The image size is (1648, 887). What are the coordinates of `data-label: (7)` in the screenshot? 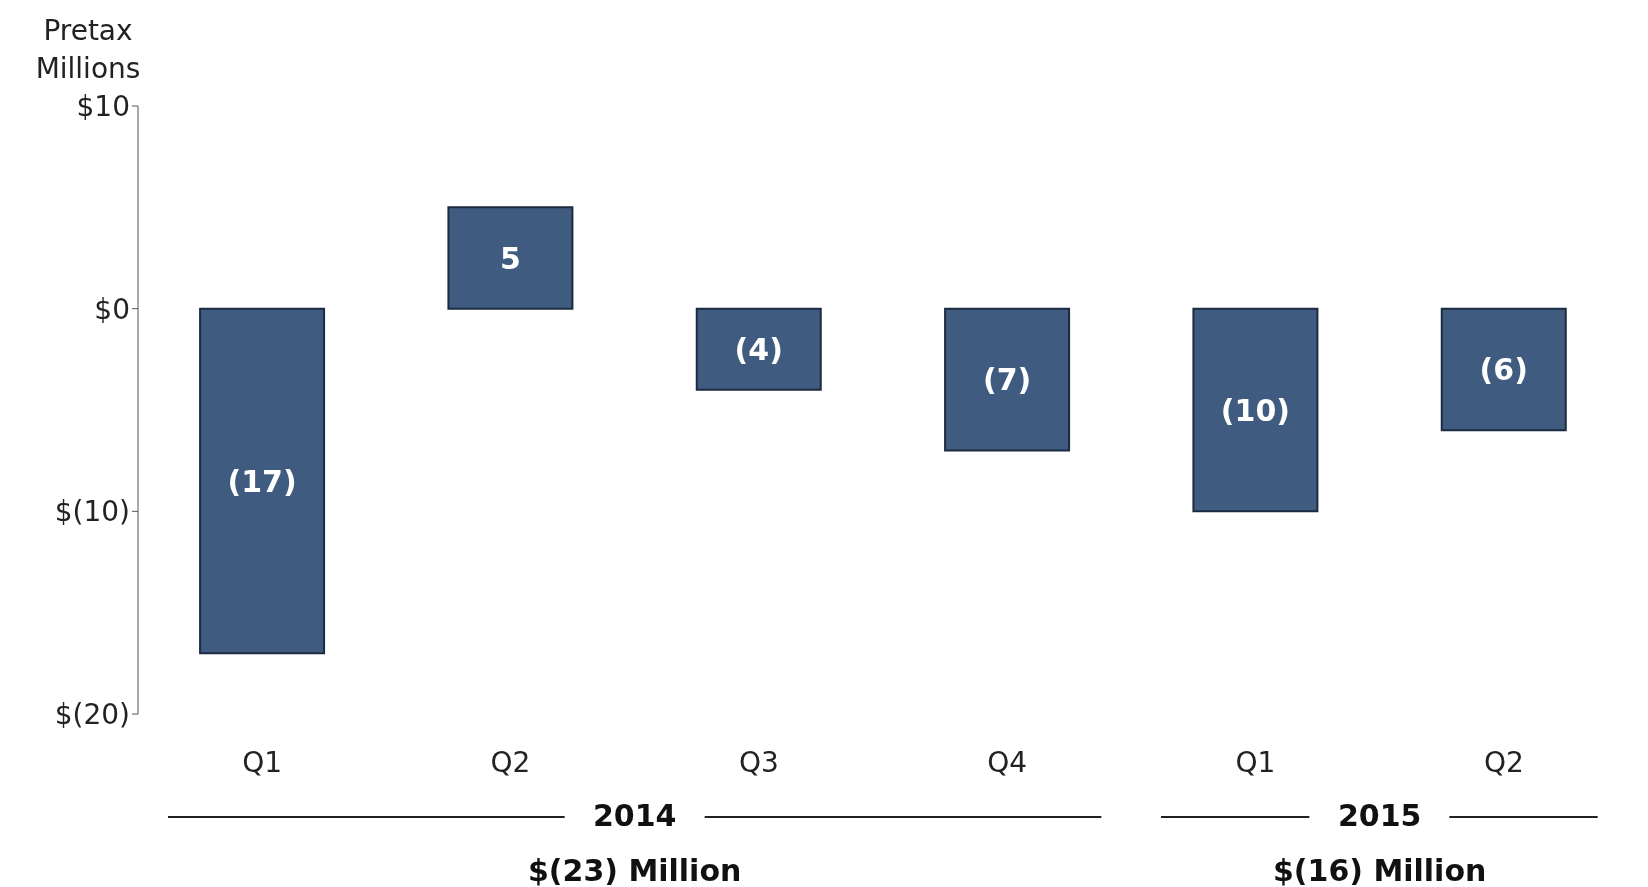 It's located at (1007, 380).